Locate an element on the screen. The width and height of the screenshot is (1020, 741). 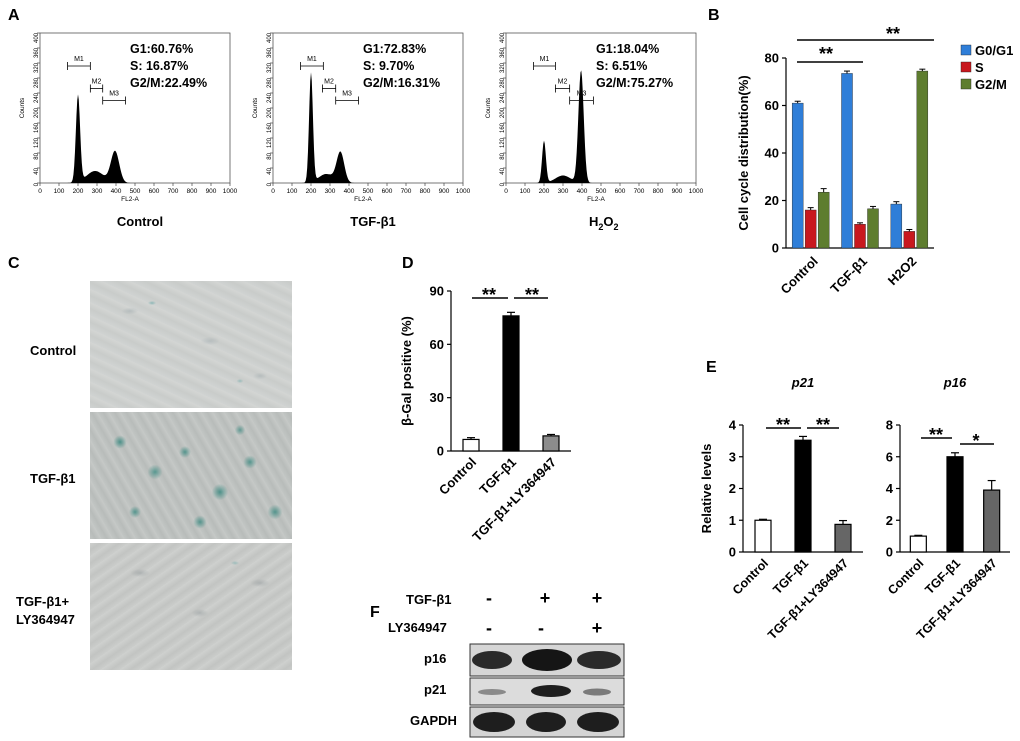
flow-stat-line: G1:18.04% is located at coordinates (627, 49).